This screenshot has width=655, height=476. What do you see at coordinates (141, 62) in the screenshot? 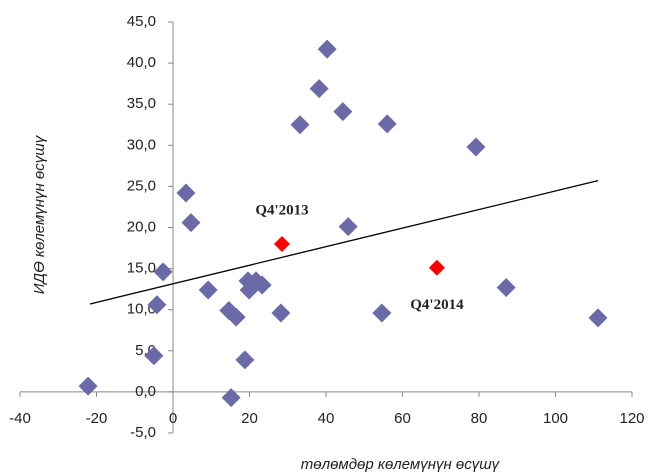
I see `y-tick-label: 40,0` at bounding box center [141, 62].